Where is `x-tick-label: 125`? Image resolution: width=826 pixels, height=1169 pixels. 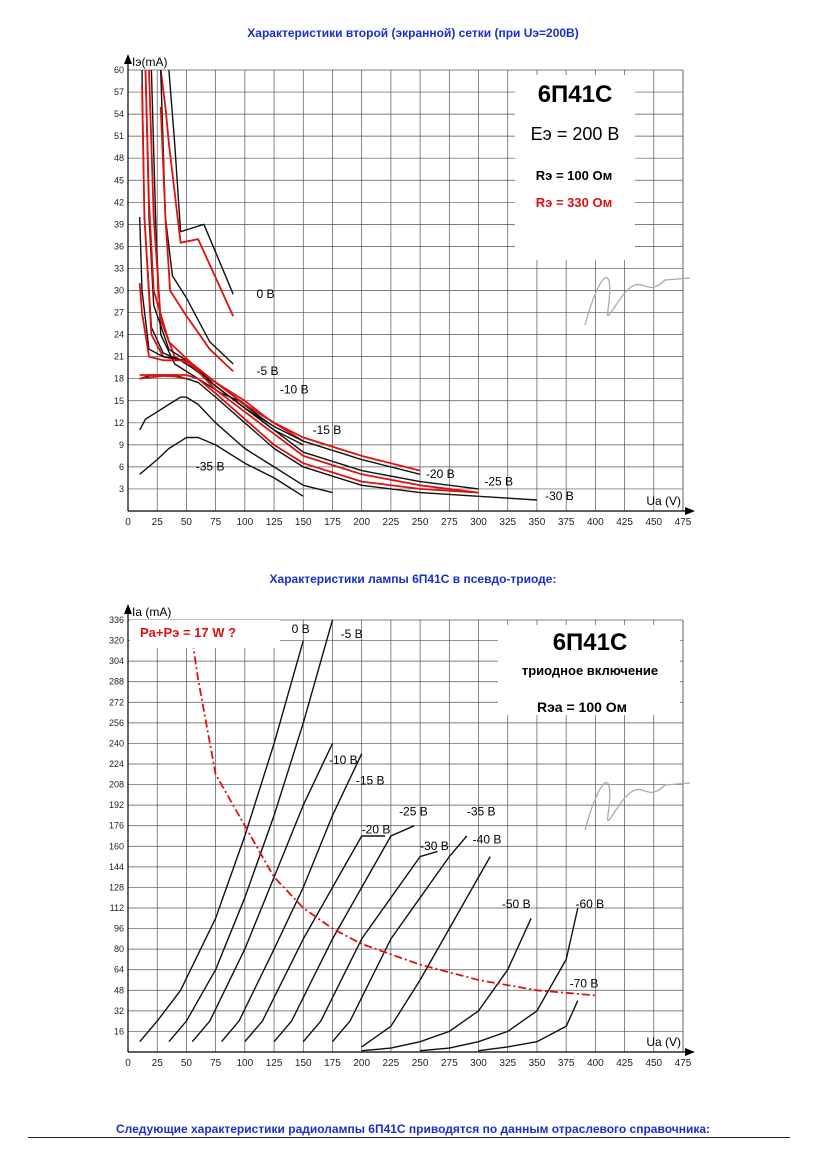
x-tick-label: 125 is located at coordinates (274, 1063).